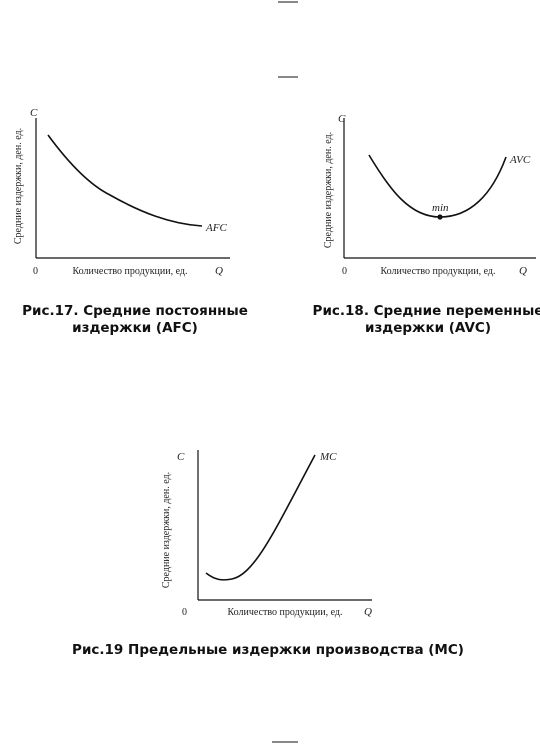  What do you see at coordinates (426, 311) in the screenshot?
I see `caption: Рис.18. Средние переменные` at bounding box center [426, 311].